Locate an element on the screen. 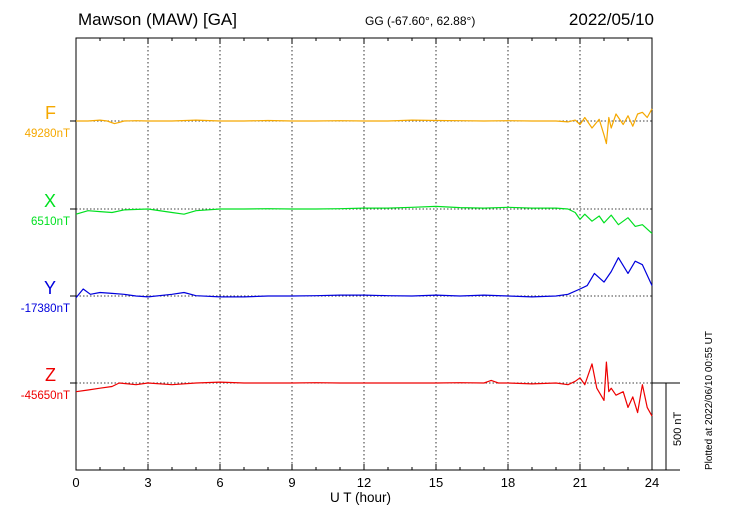  baseline-value-X: 6510nT is located at coordinates (50, 222).